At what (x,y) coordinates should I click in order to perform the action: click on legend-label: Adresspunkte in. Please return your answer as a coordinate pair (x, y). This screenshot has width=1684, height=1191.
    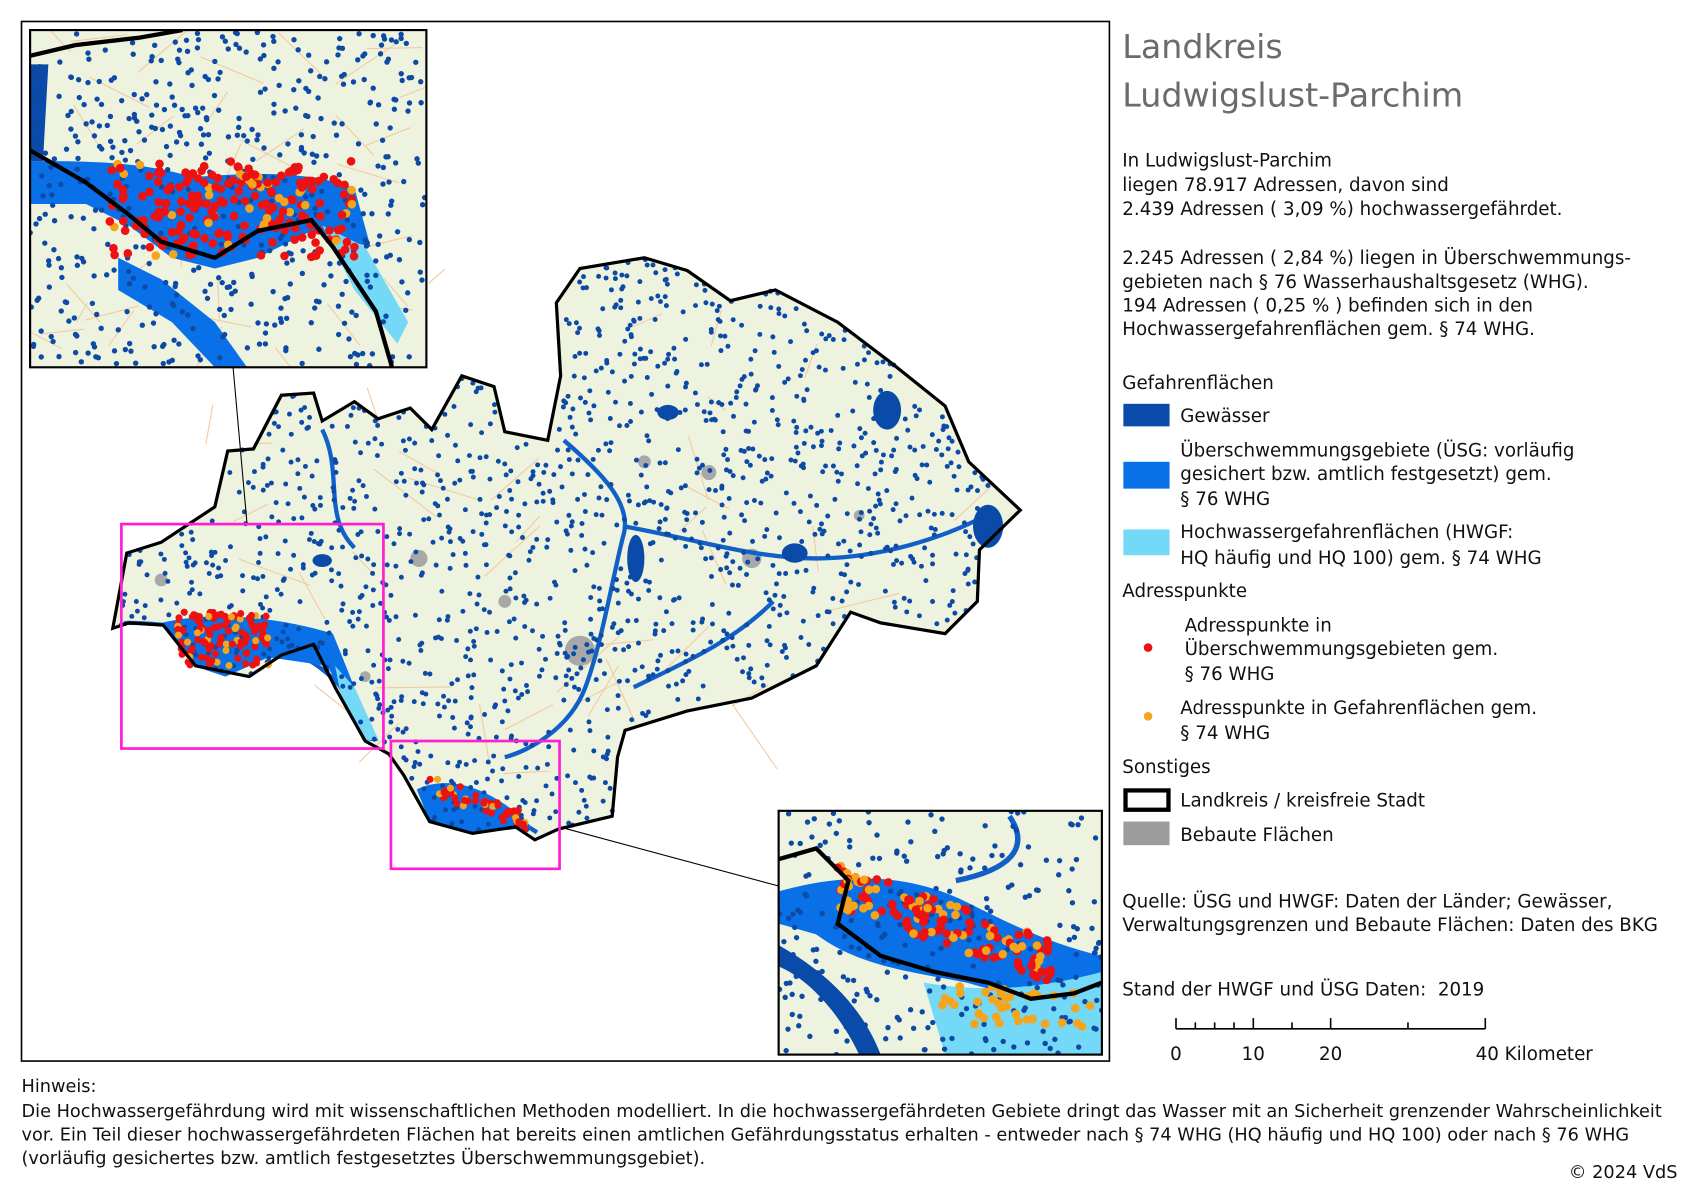
    Looking at the image, I should click on (1258, 625).